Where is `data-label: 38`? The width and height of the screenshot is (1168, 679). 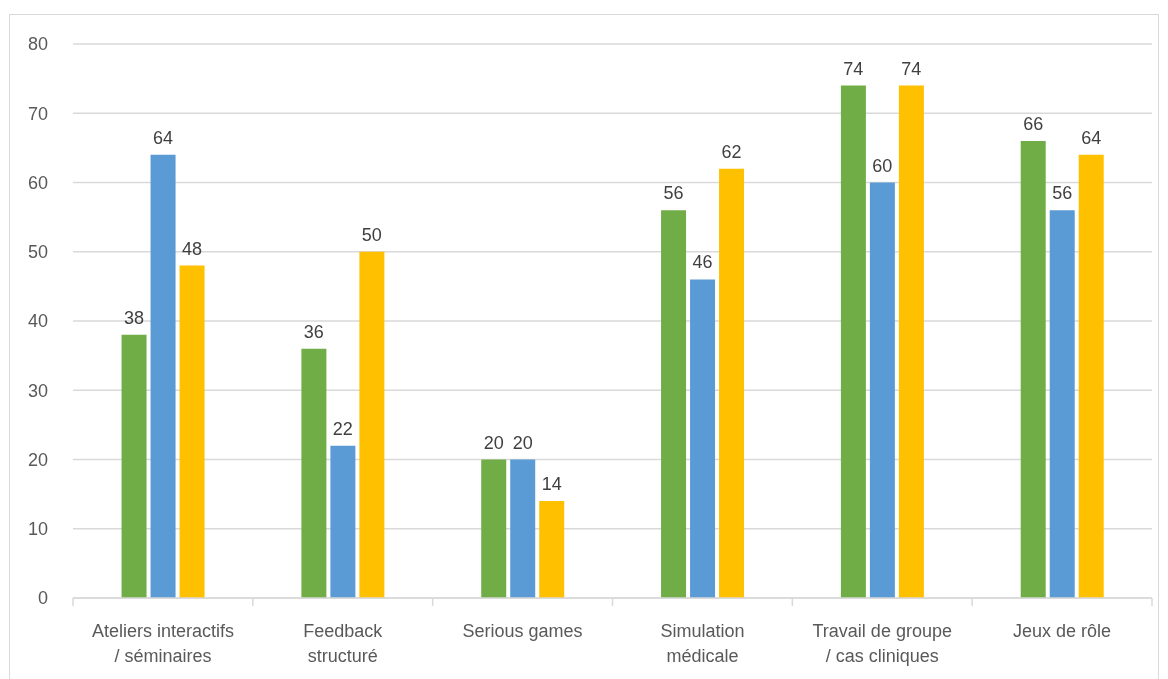
data-label: 38 is located at coordinates (134, 317).